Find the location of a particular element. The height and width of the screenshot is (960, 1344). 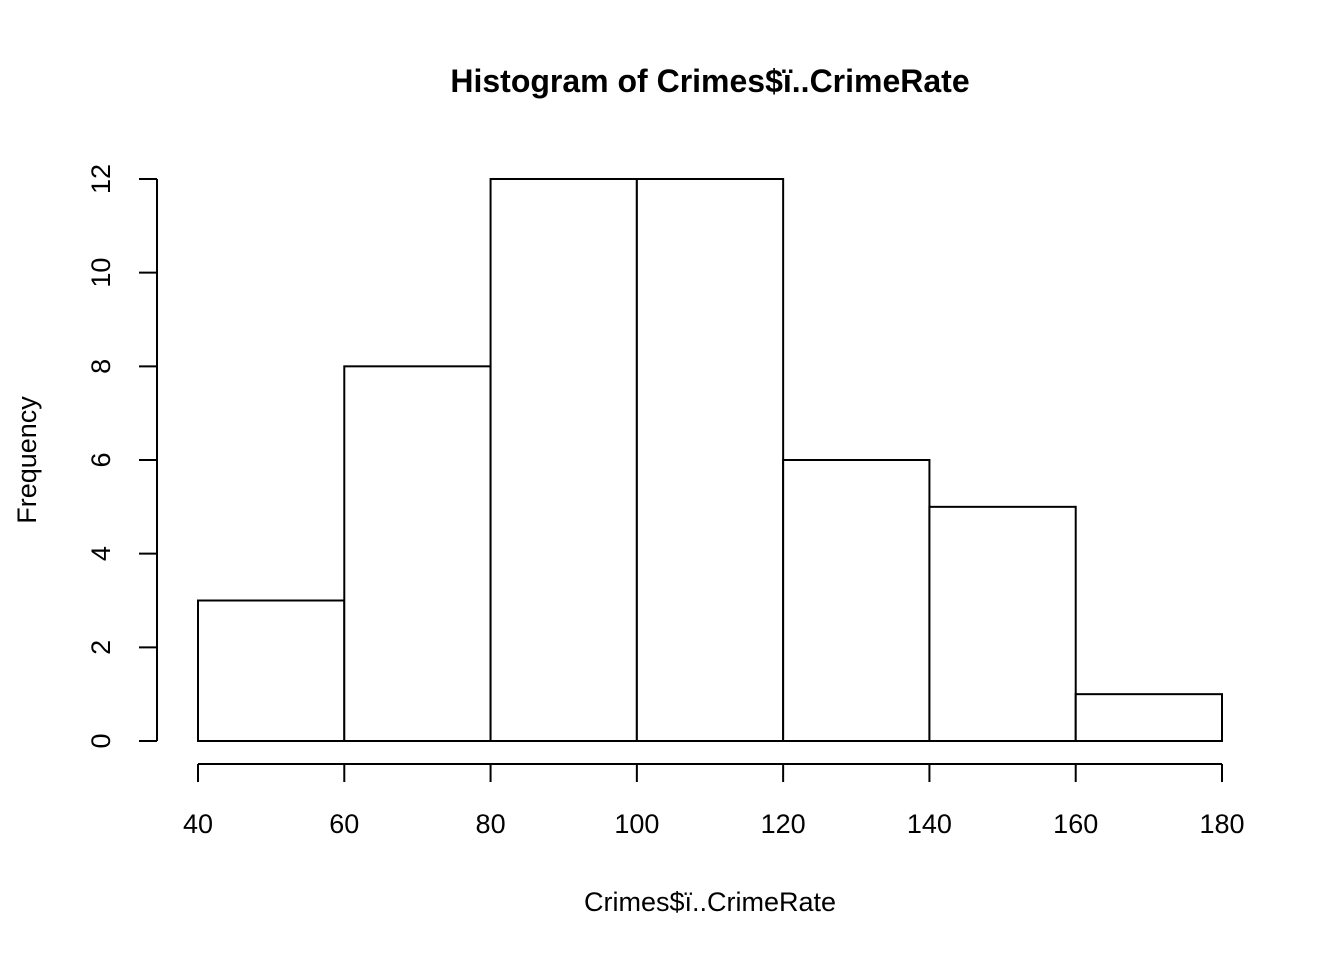

y-tick-label: 2 is located at coordinates (101, 647).